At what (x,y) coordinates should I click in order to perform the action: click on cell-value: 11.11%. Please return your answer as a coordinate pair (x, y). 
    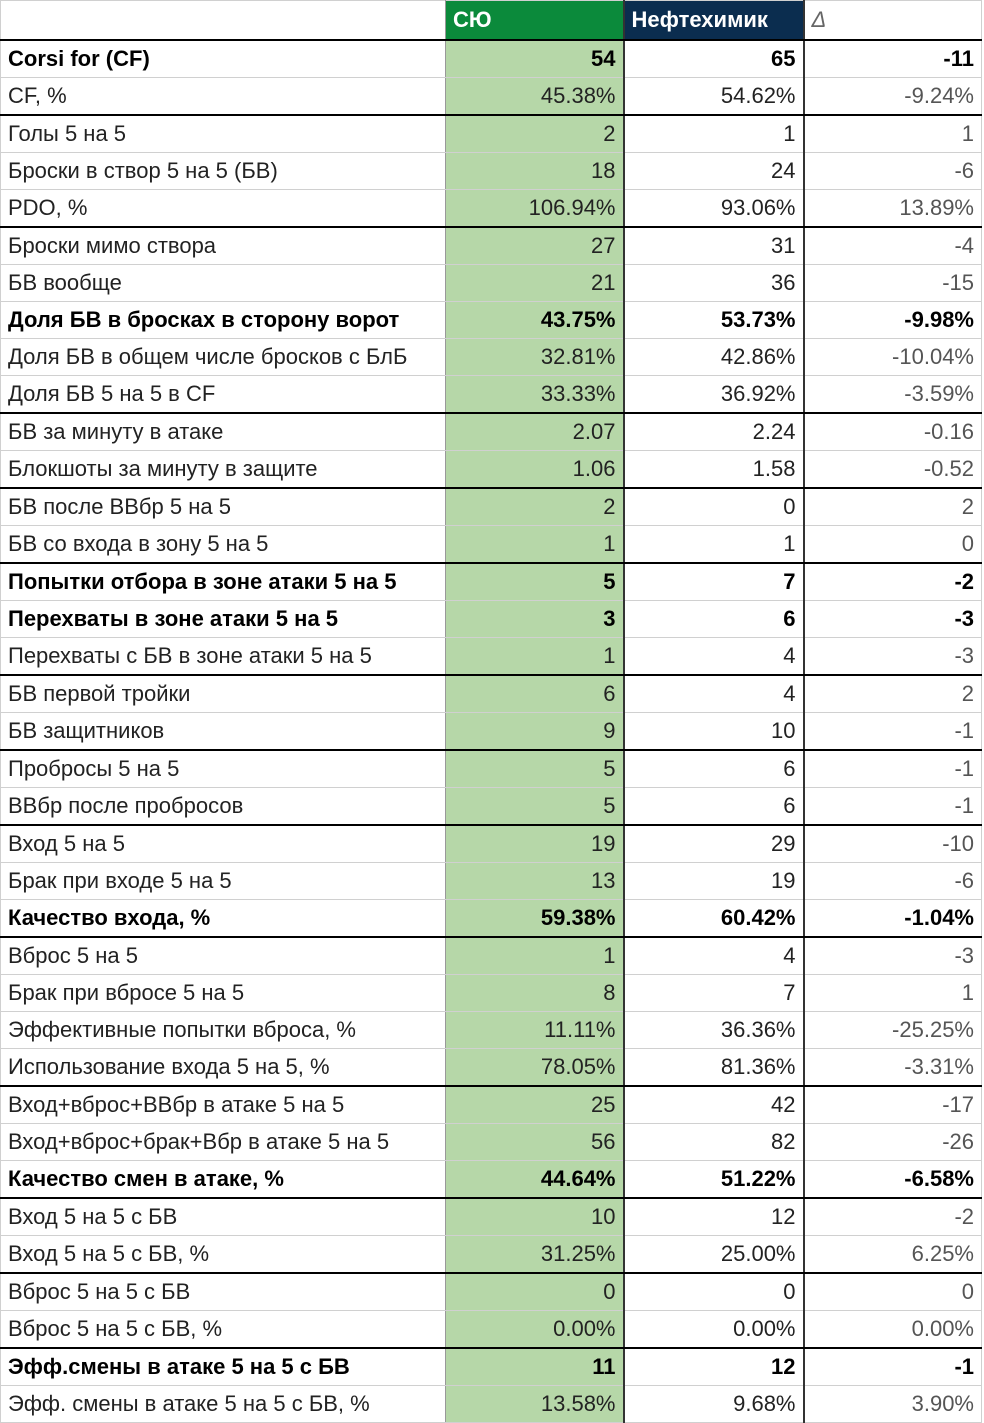
    Looking at the image, I should click on (535, 1030).